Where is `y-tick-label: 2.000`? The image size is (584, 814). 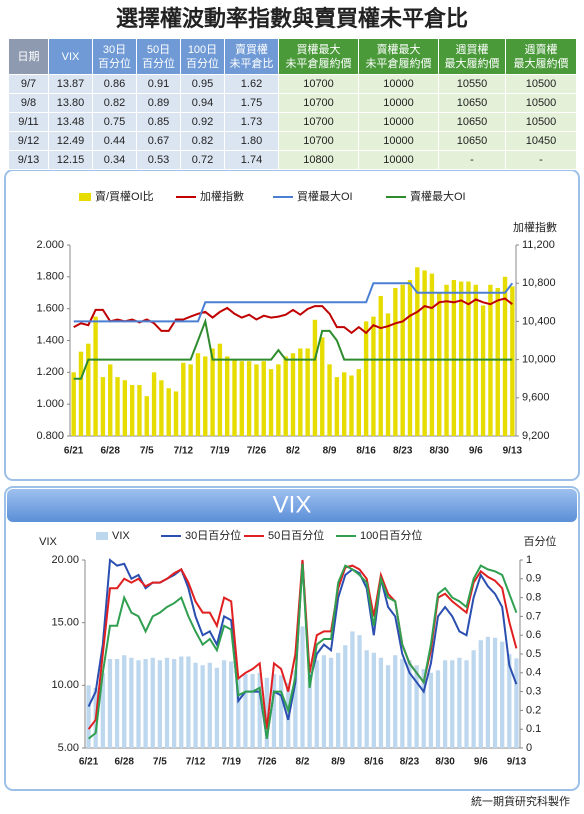
y-tick-label: 2.000 is located at coordinates (50, 245).